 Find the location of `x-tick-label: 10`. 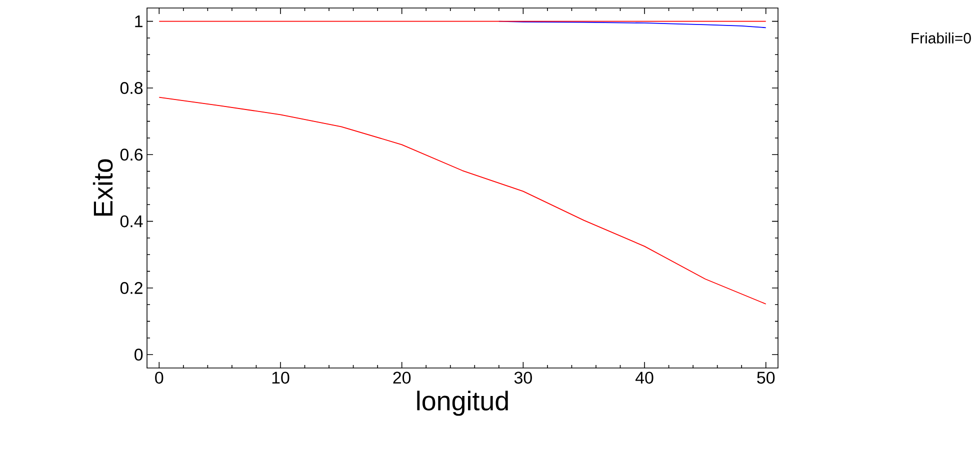

x-tick-label: 10 is located at coordinates (281, 378).